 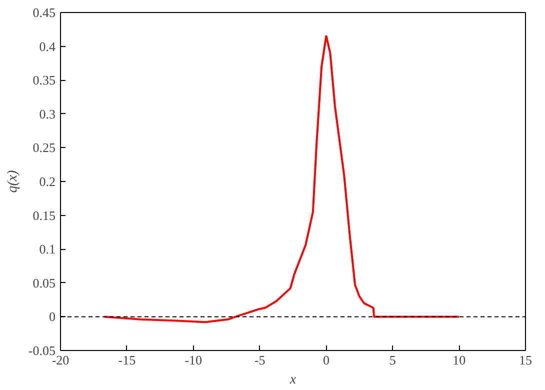 What do you see at coordinates (44, 12) in the screenshot?
I see `y-tick-label: 0.45` at bounding box center [44, 12].